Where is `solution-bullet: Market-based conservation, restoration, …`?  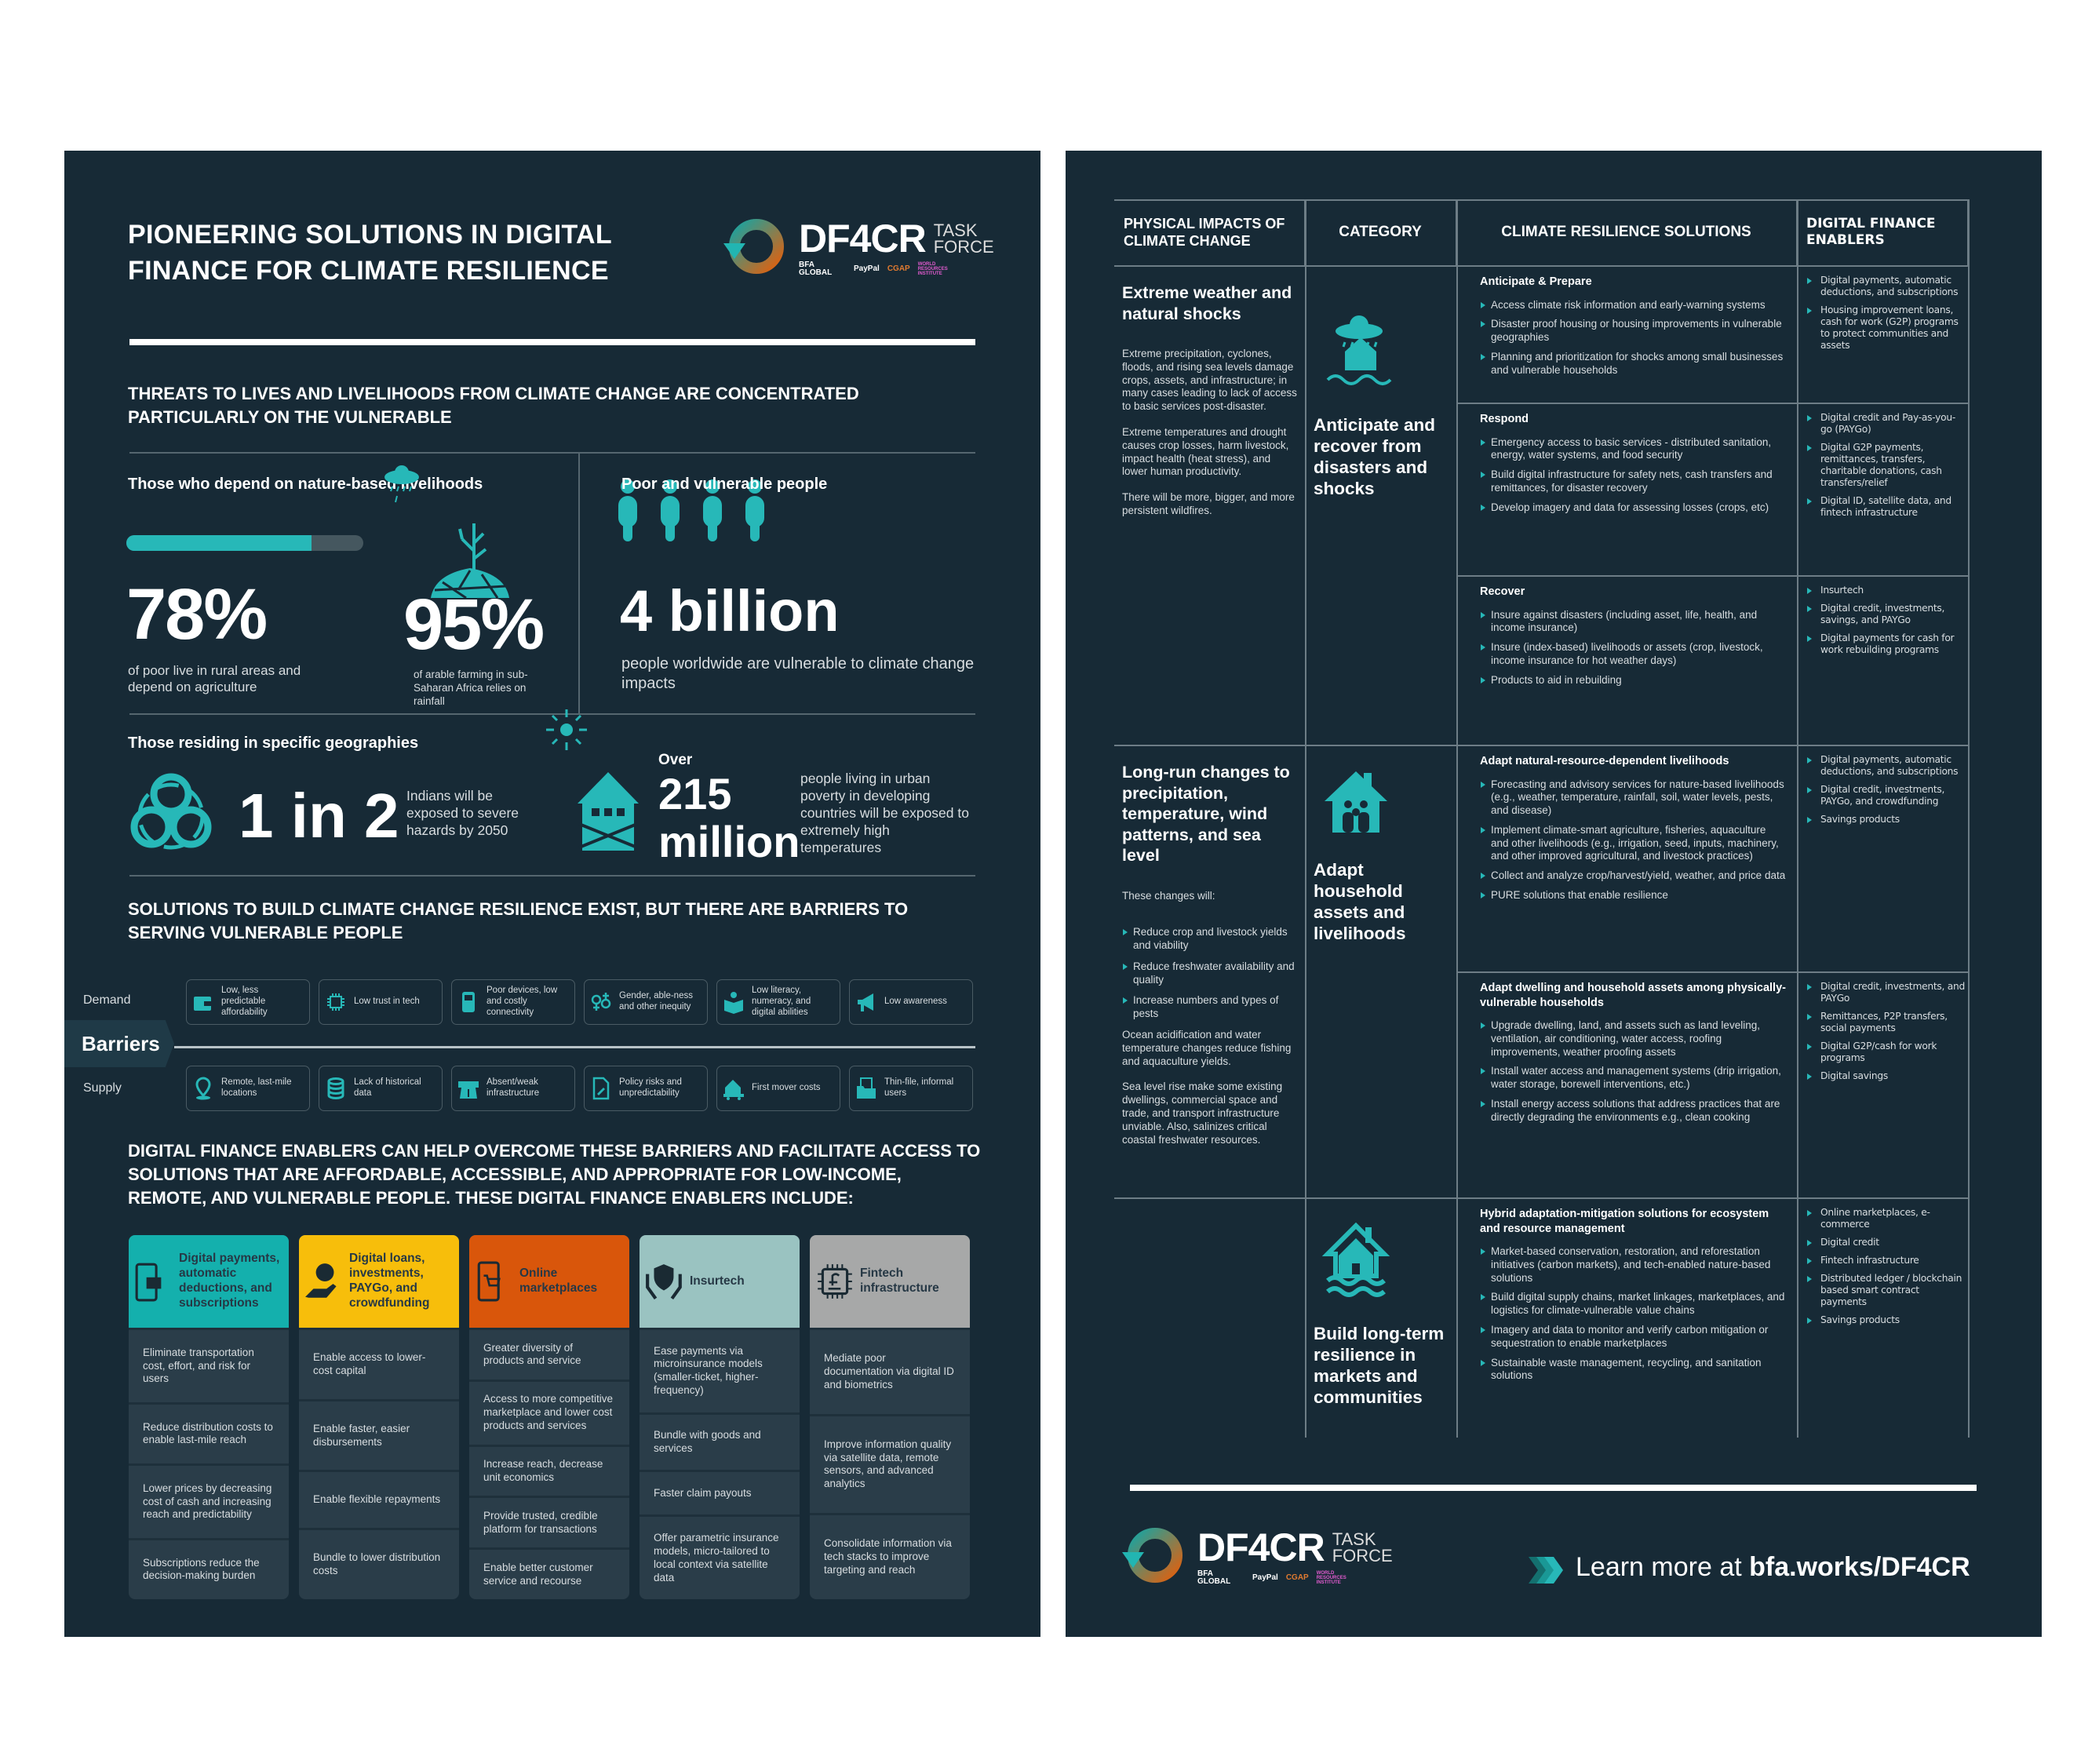
solution-bullet: Market-based conservation, restoration, … is located at coordinates (1633, 1265).